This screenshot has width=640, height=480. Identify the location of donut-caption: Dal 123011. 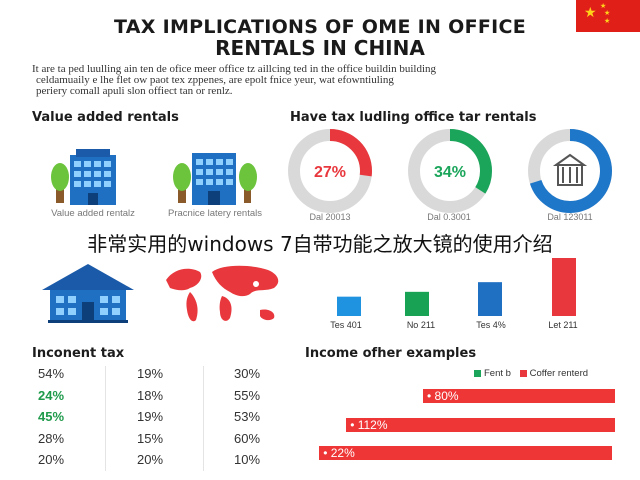
(570, 217).